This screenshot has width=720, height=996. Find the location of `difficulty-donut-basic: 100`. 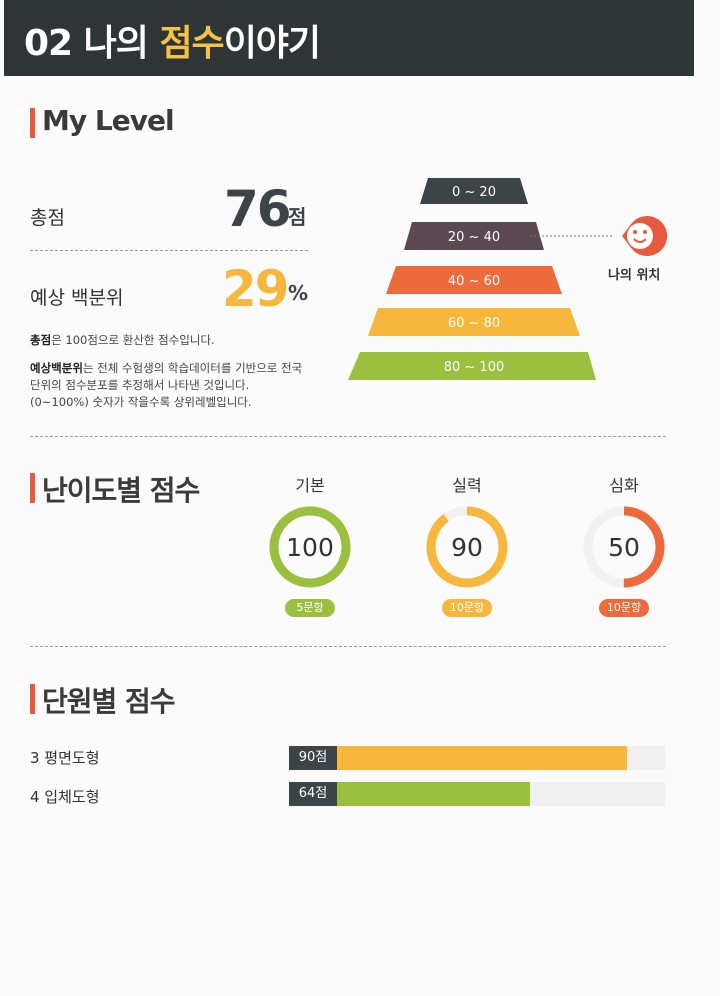

difficulty-donut-basic: 100 is located at coordinates (310, 547).